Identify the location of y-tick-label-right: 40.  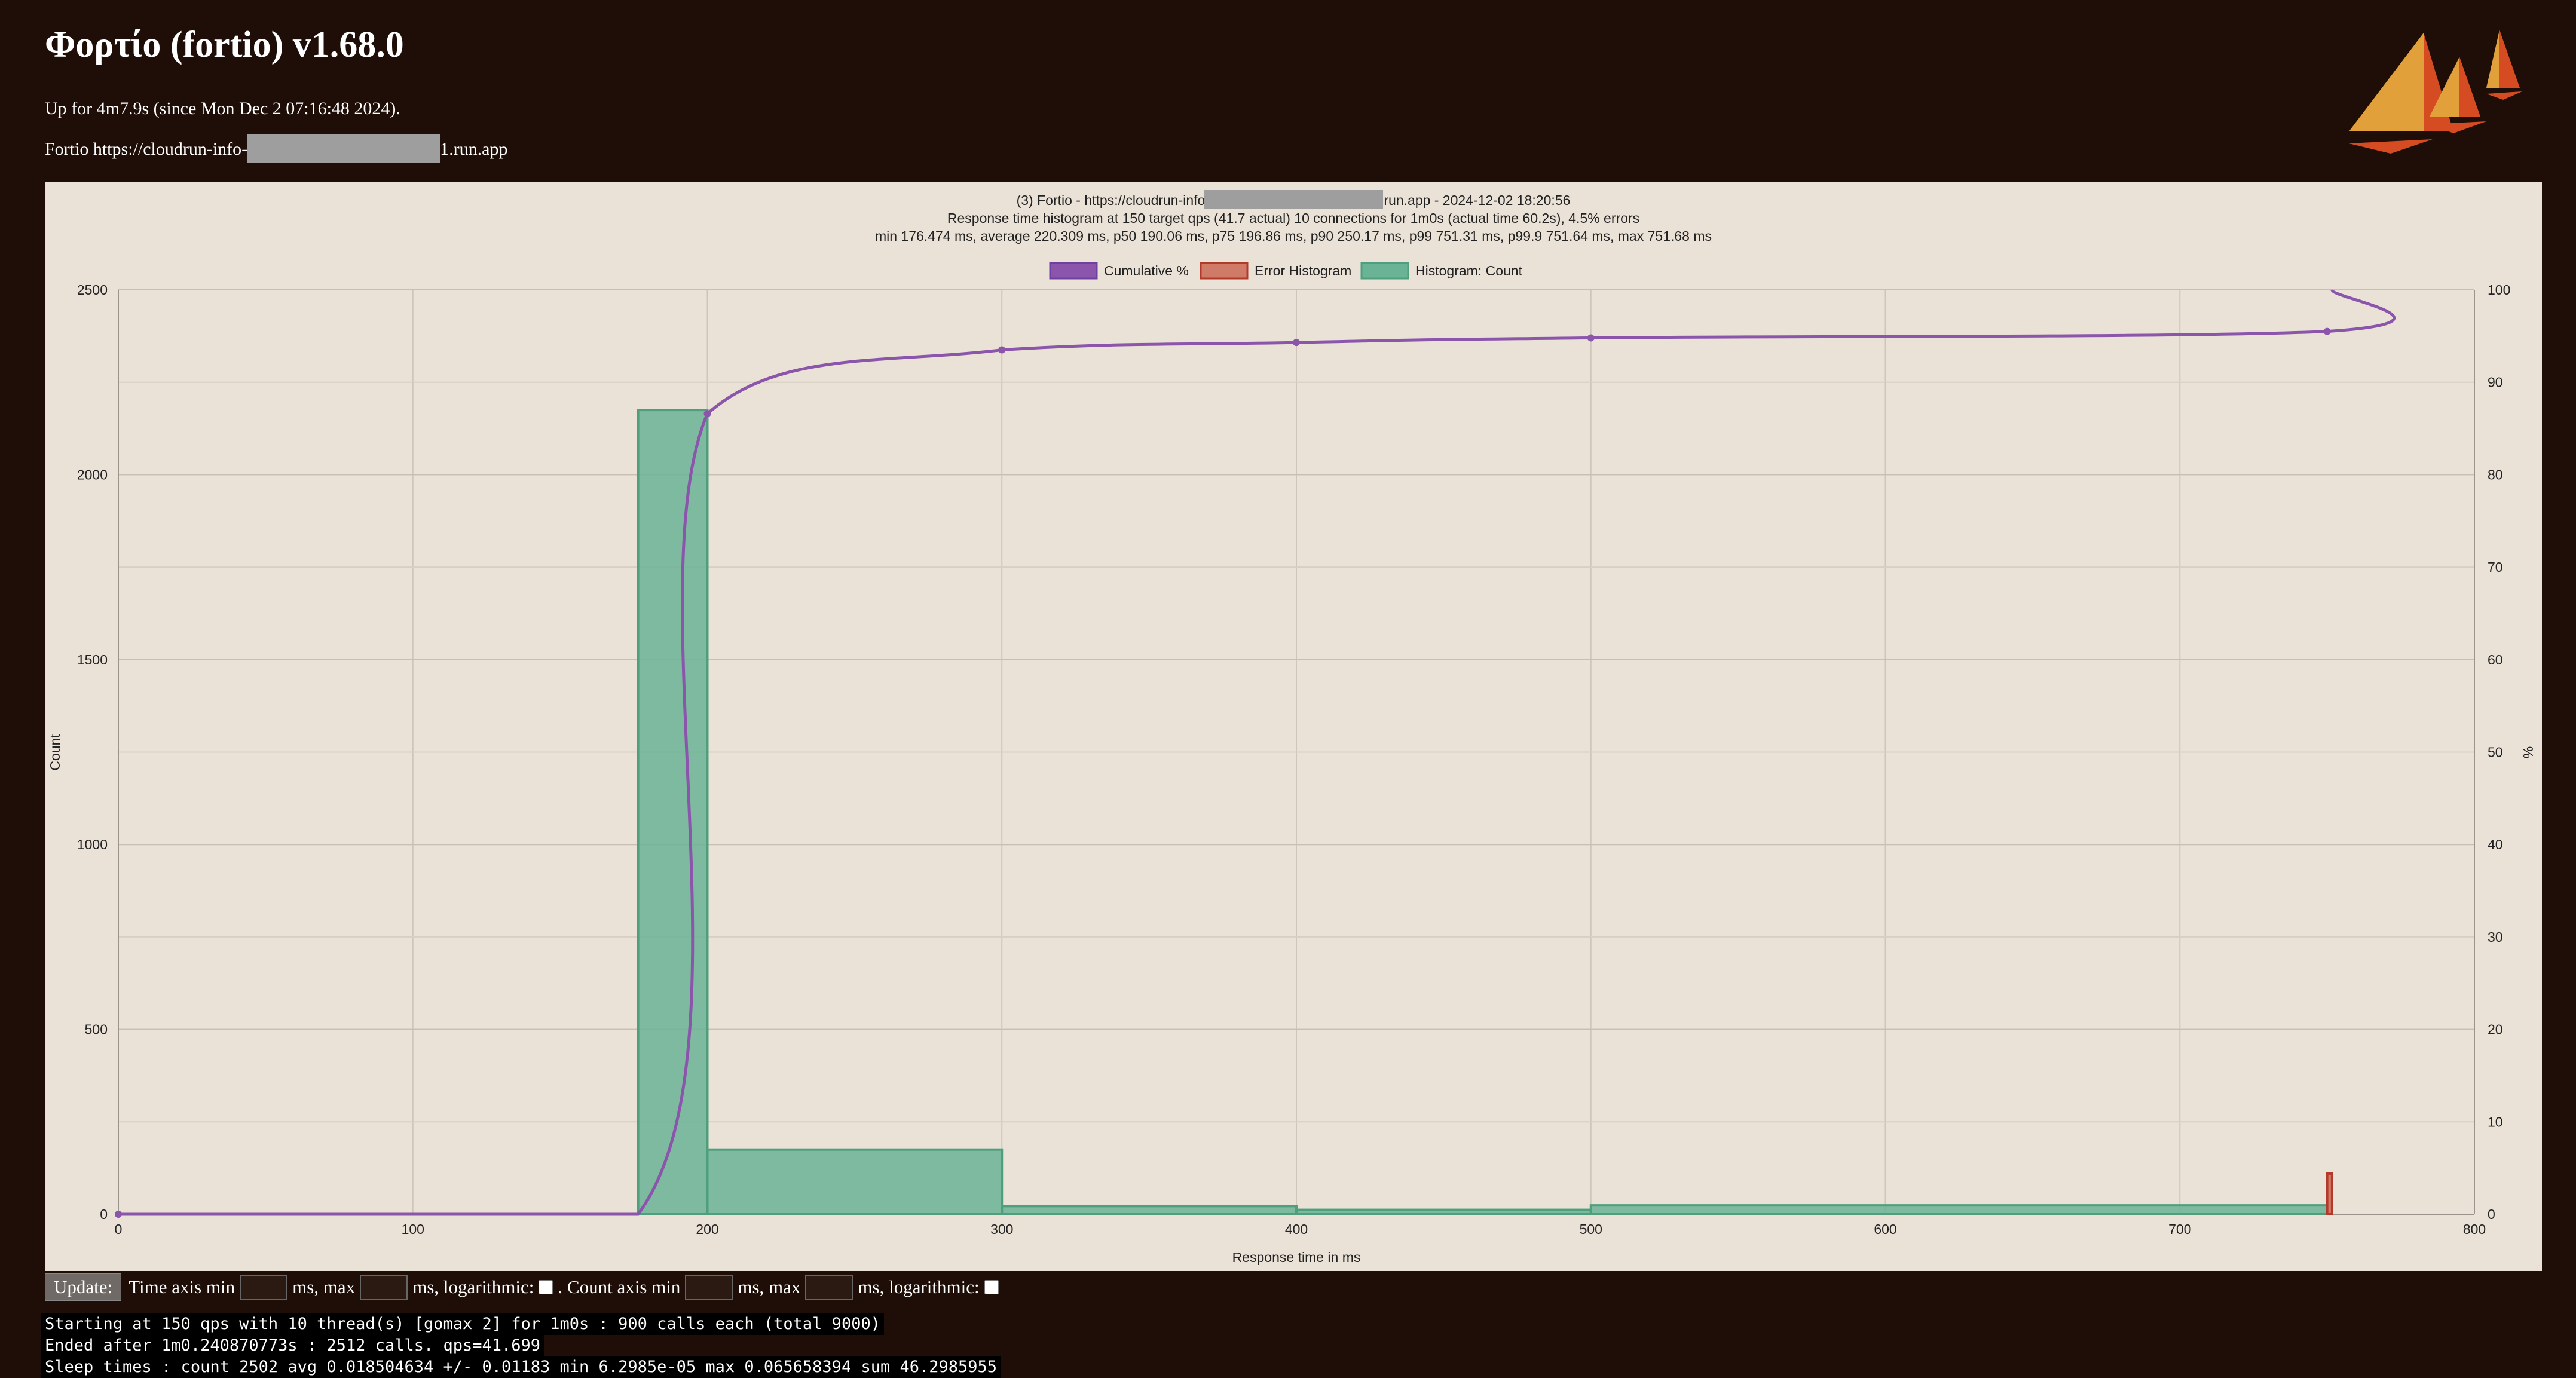
(2495, 845).